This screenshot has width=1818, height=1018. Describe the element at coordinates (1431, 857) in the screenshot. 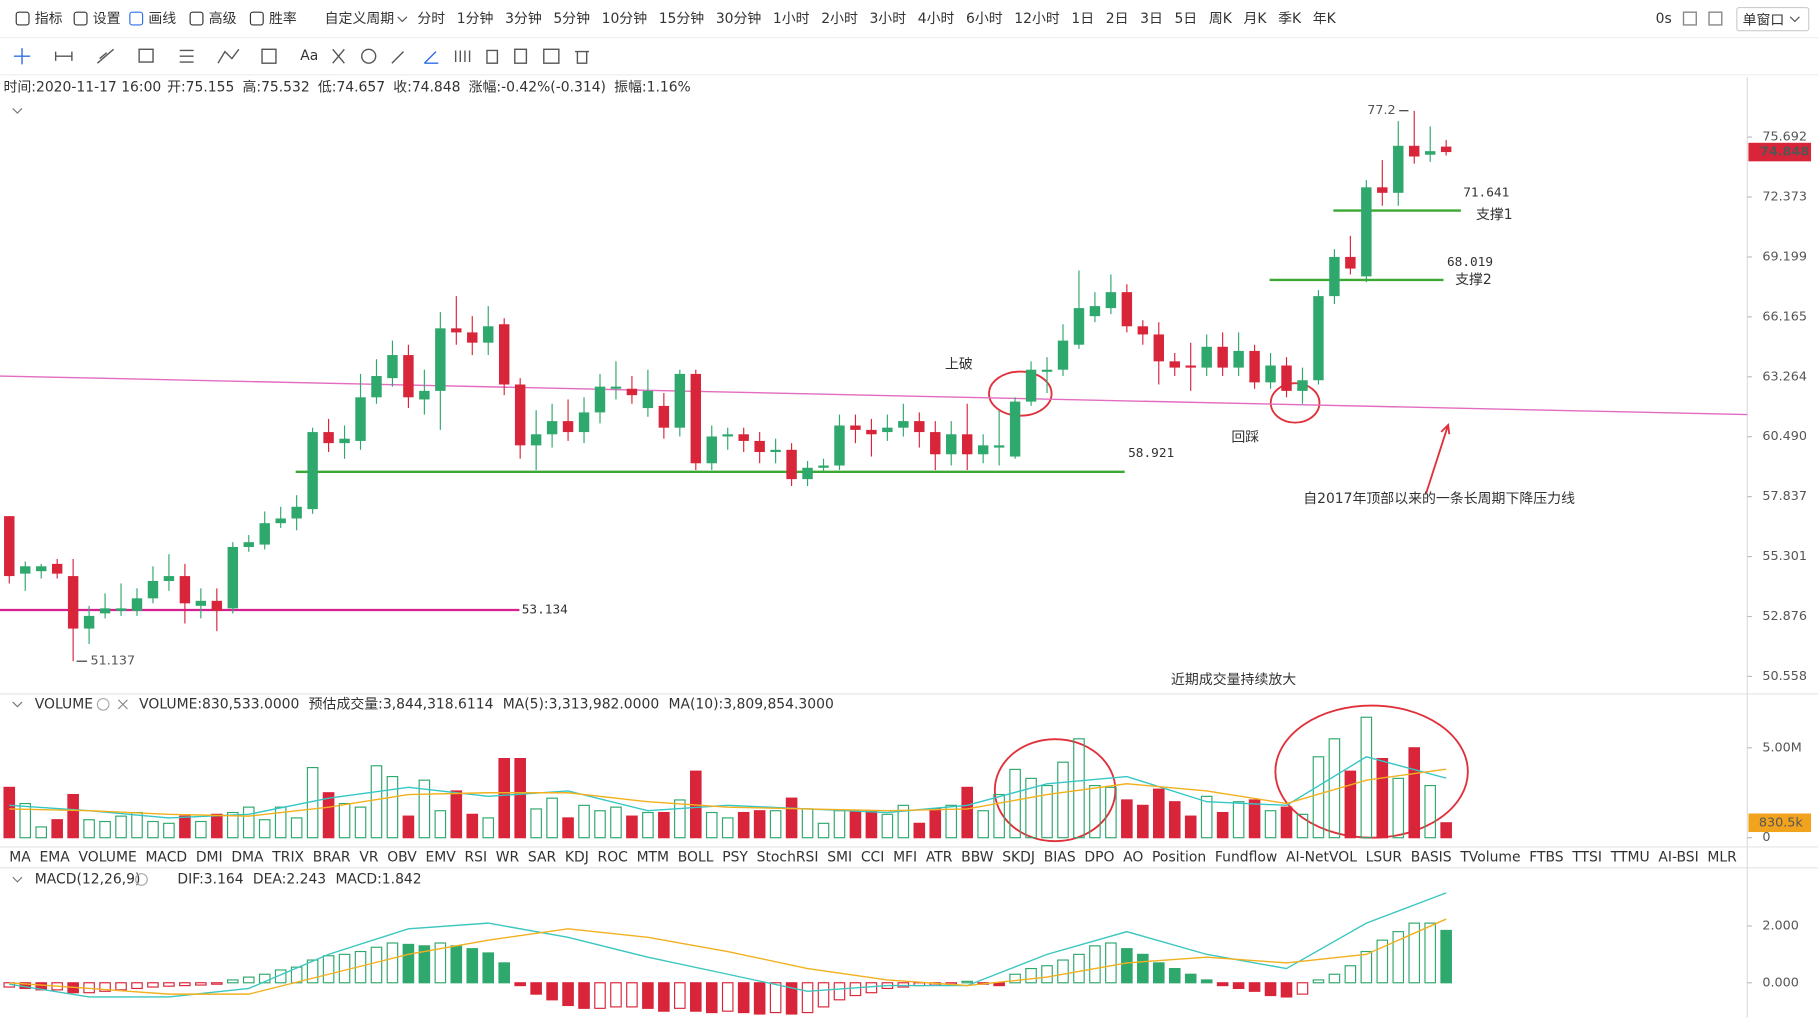

I see `indicator-tab: BASIS` at that location.